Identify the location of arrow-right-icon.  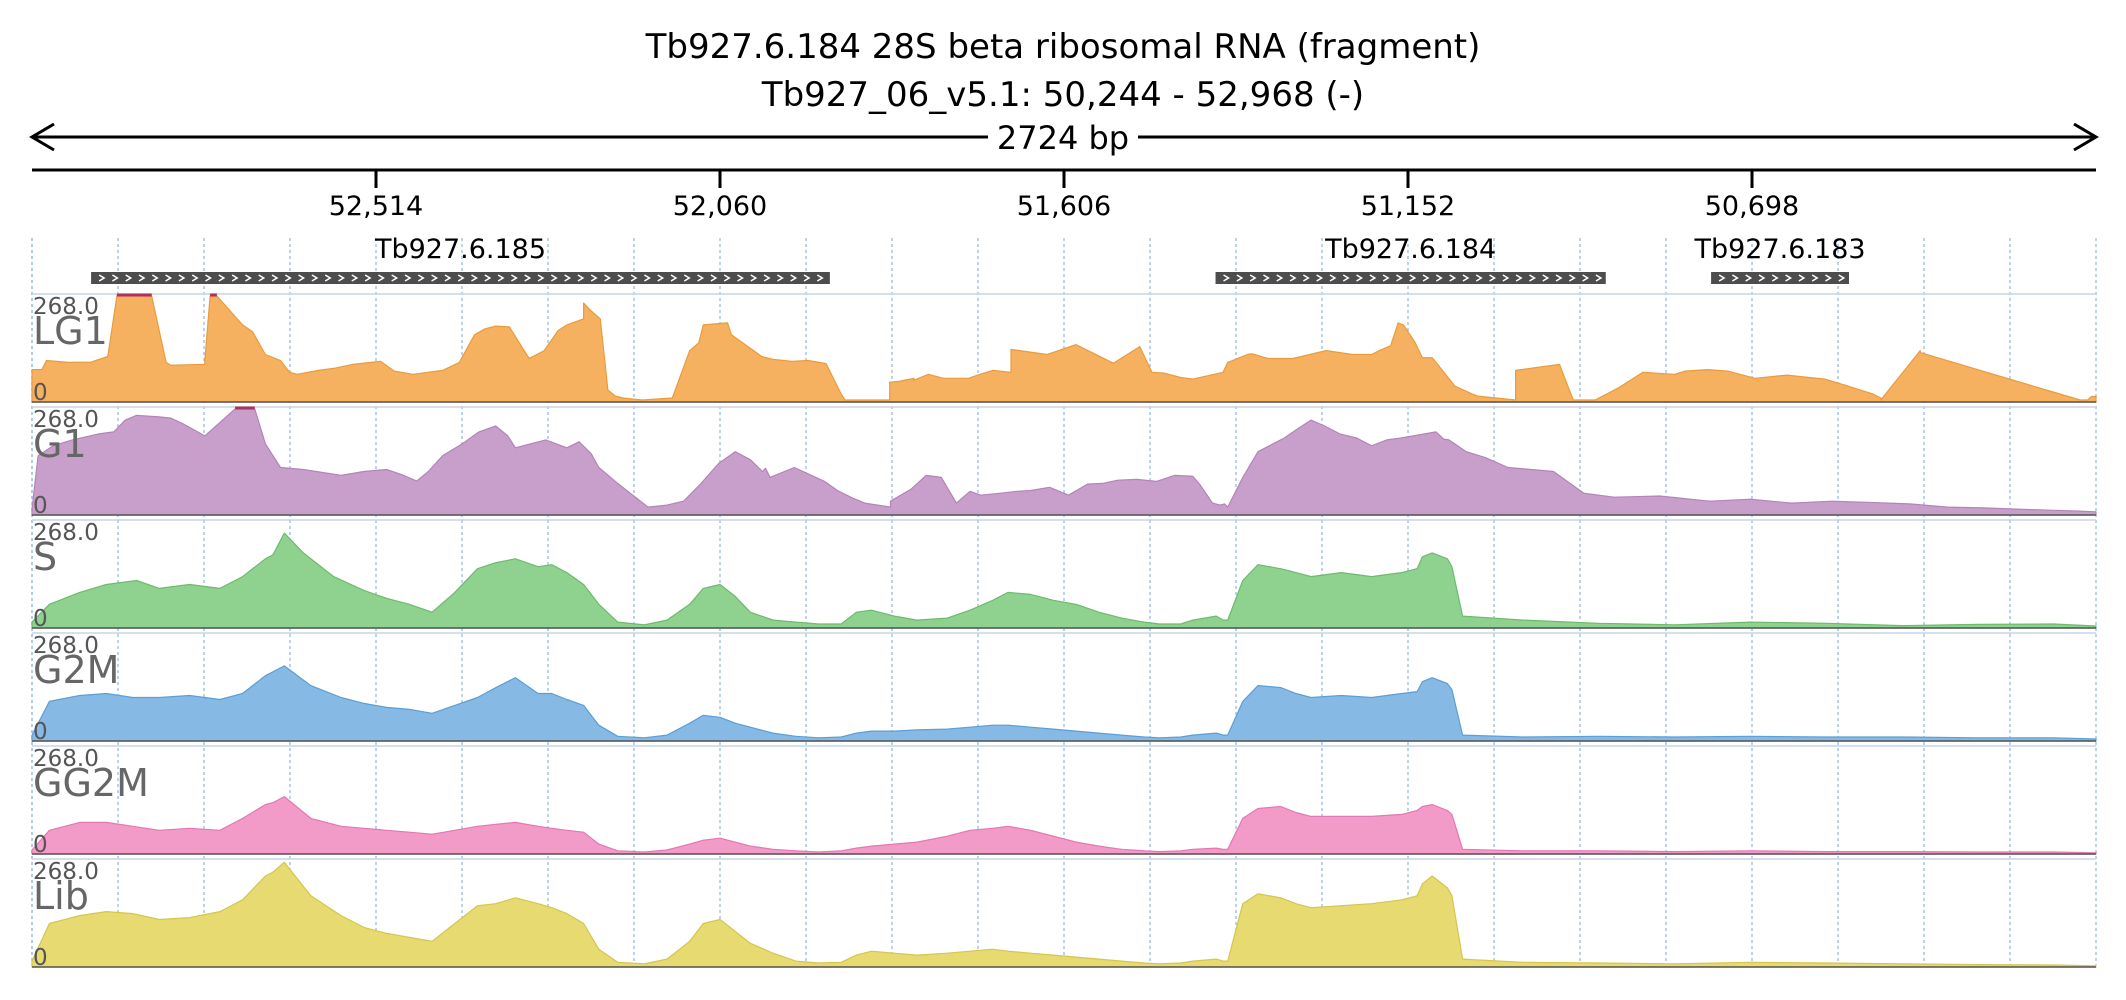
(2086, 137).